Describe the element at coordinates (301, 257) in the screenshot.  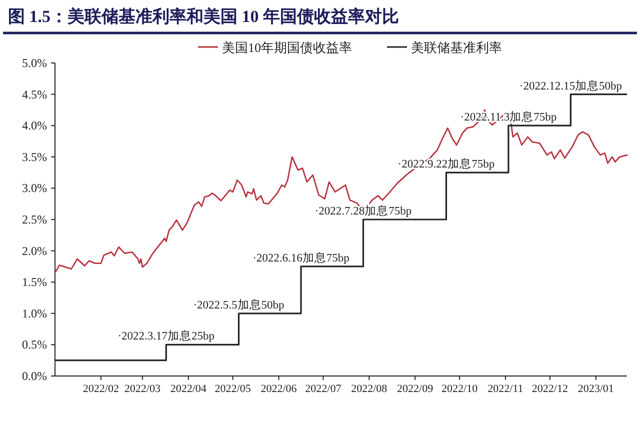
I see `annotation: ·2022.6.16加息75bp` at that location.